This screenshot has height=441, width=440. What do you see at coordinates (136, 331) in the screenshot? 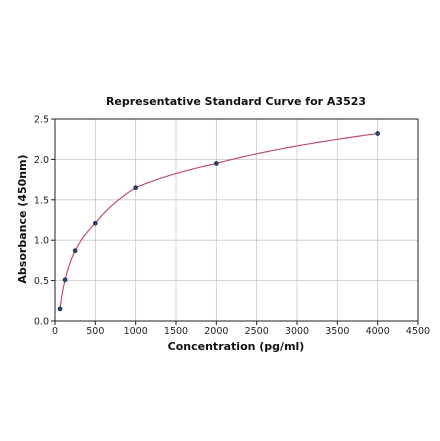
I see `x-tick-label: 1000` at bounding box center [136, 331].